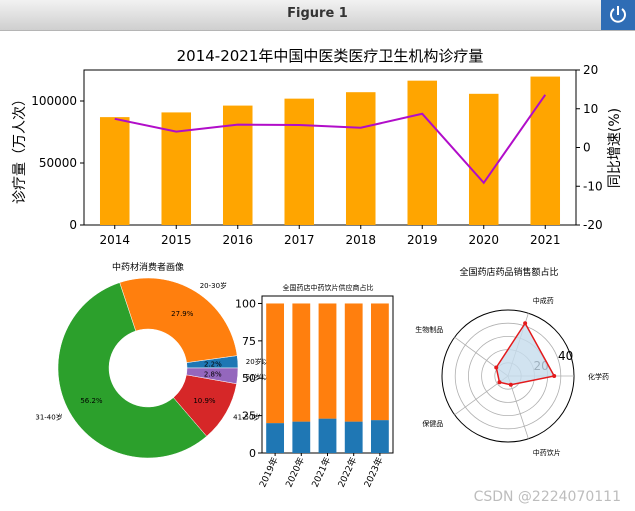 The height and width of the screenshot is (511, 635). Describe the element at coordinates (565, 356) in the screenshot. I see `chart4-rtick-label: 40` at that location.